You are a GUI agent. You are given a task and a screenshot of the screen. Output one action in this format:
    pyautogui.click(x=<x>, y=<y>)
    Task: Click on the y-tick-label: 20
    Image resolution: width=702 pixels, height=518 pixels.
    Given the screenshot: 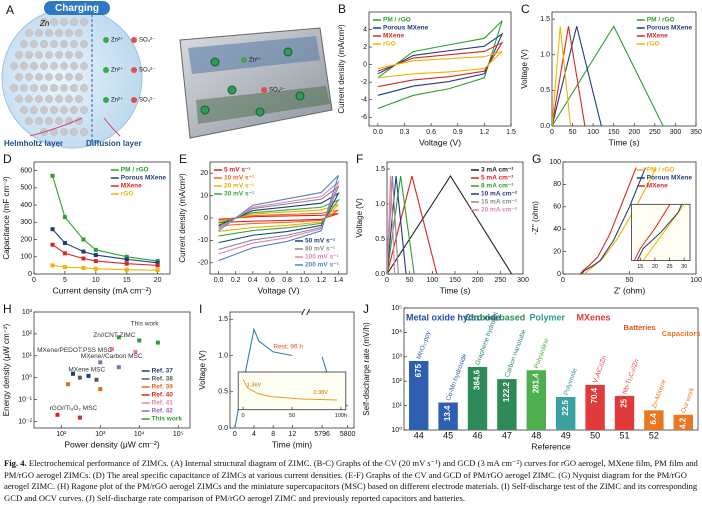 What is the action you would take?
    pyautogui.click(x=204, y=173)
    